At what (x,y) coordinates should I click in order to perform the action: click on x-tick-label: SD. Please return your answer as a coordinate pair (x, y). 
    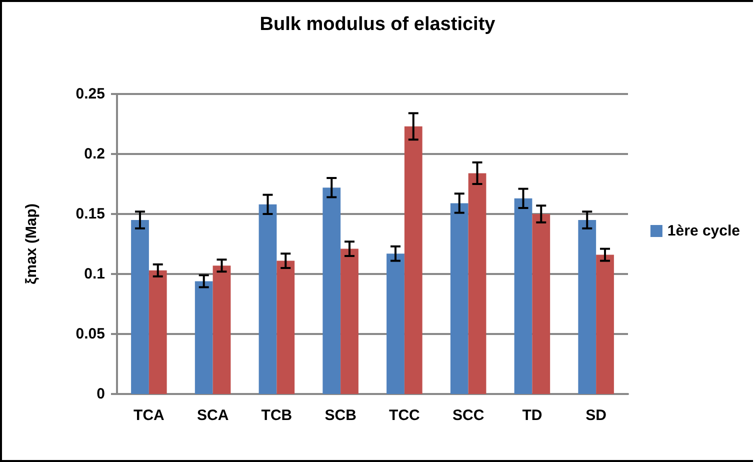
    Looking at the image, I should click on (596, 415).